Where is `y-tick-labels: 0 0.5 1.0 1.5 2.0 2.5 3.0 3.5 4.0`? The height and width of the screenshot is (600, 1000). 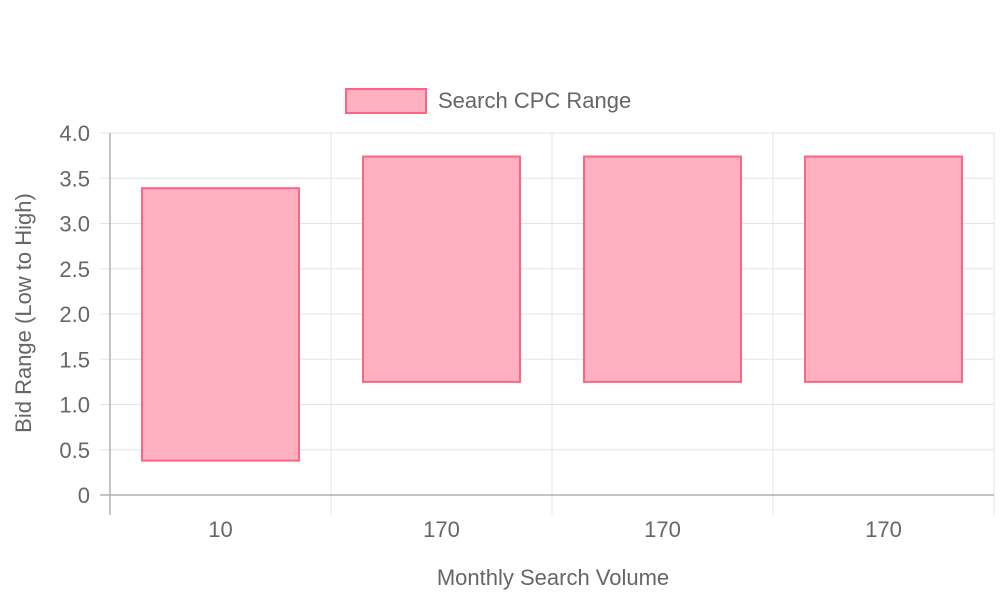
y-tick-labels: 0 0.5 1.0 1.5 2.0 2.5 3.0 3.5 4.0 is located at coordinates (74, 314).